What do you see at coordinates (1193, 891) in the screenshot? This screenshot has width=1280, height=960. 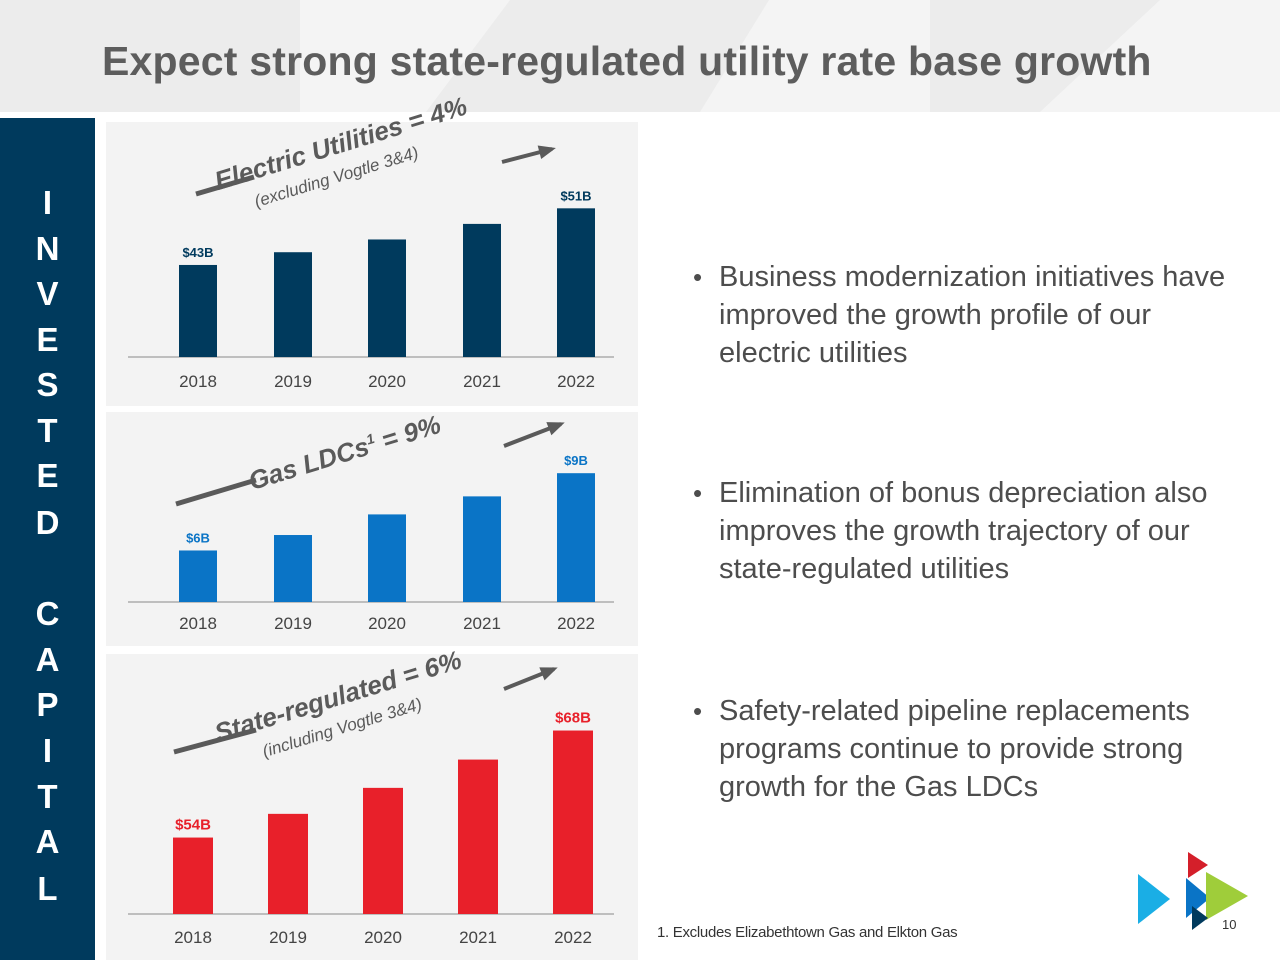 I see `triangles-logo-icon` at bounding box center [1193, 891].